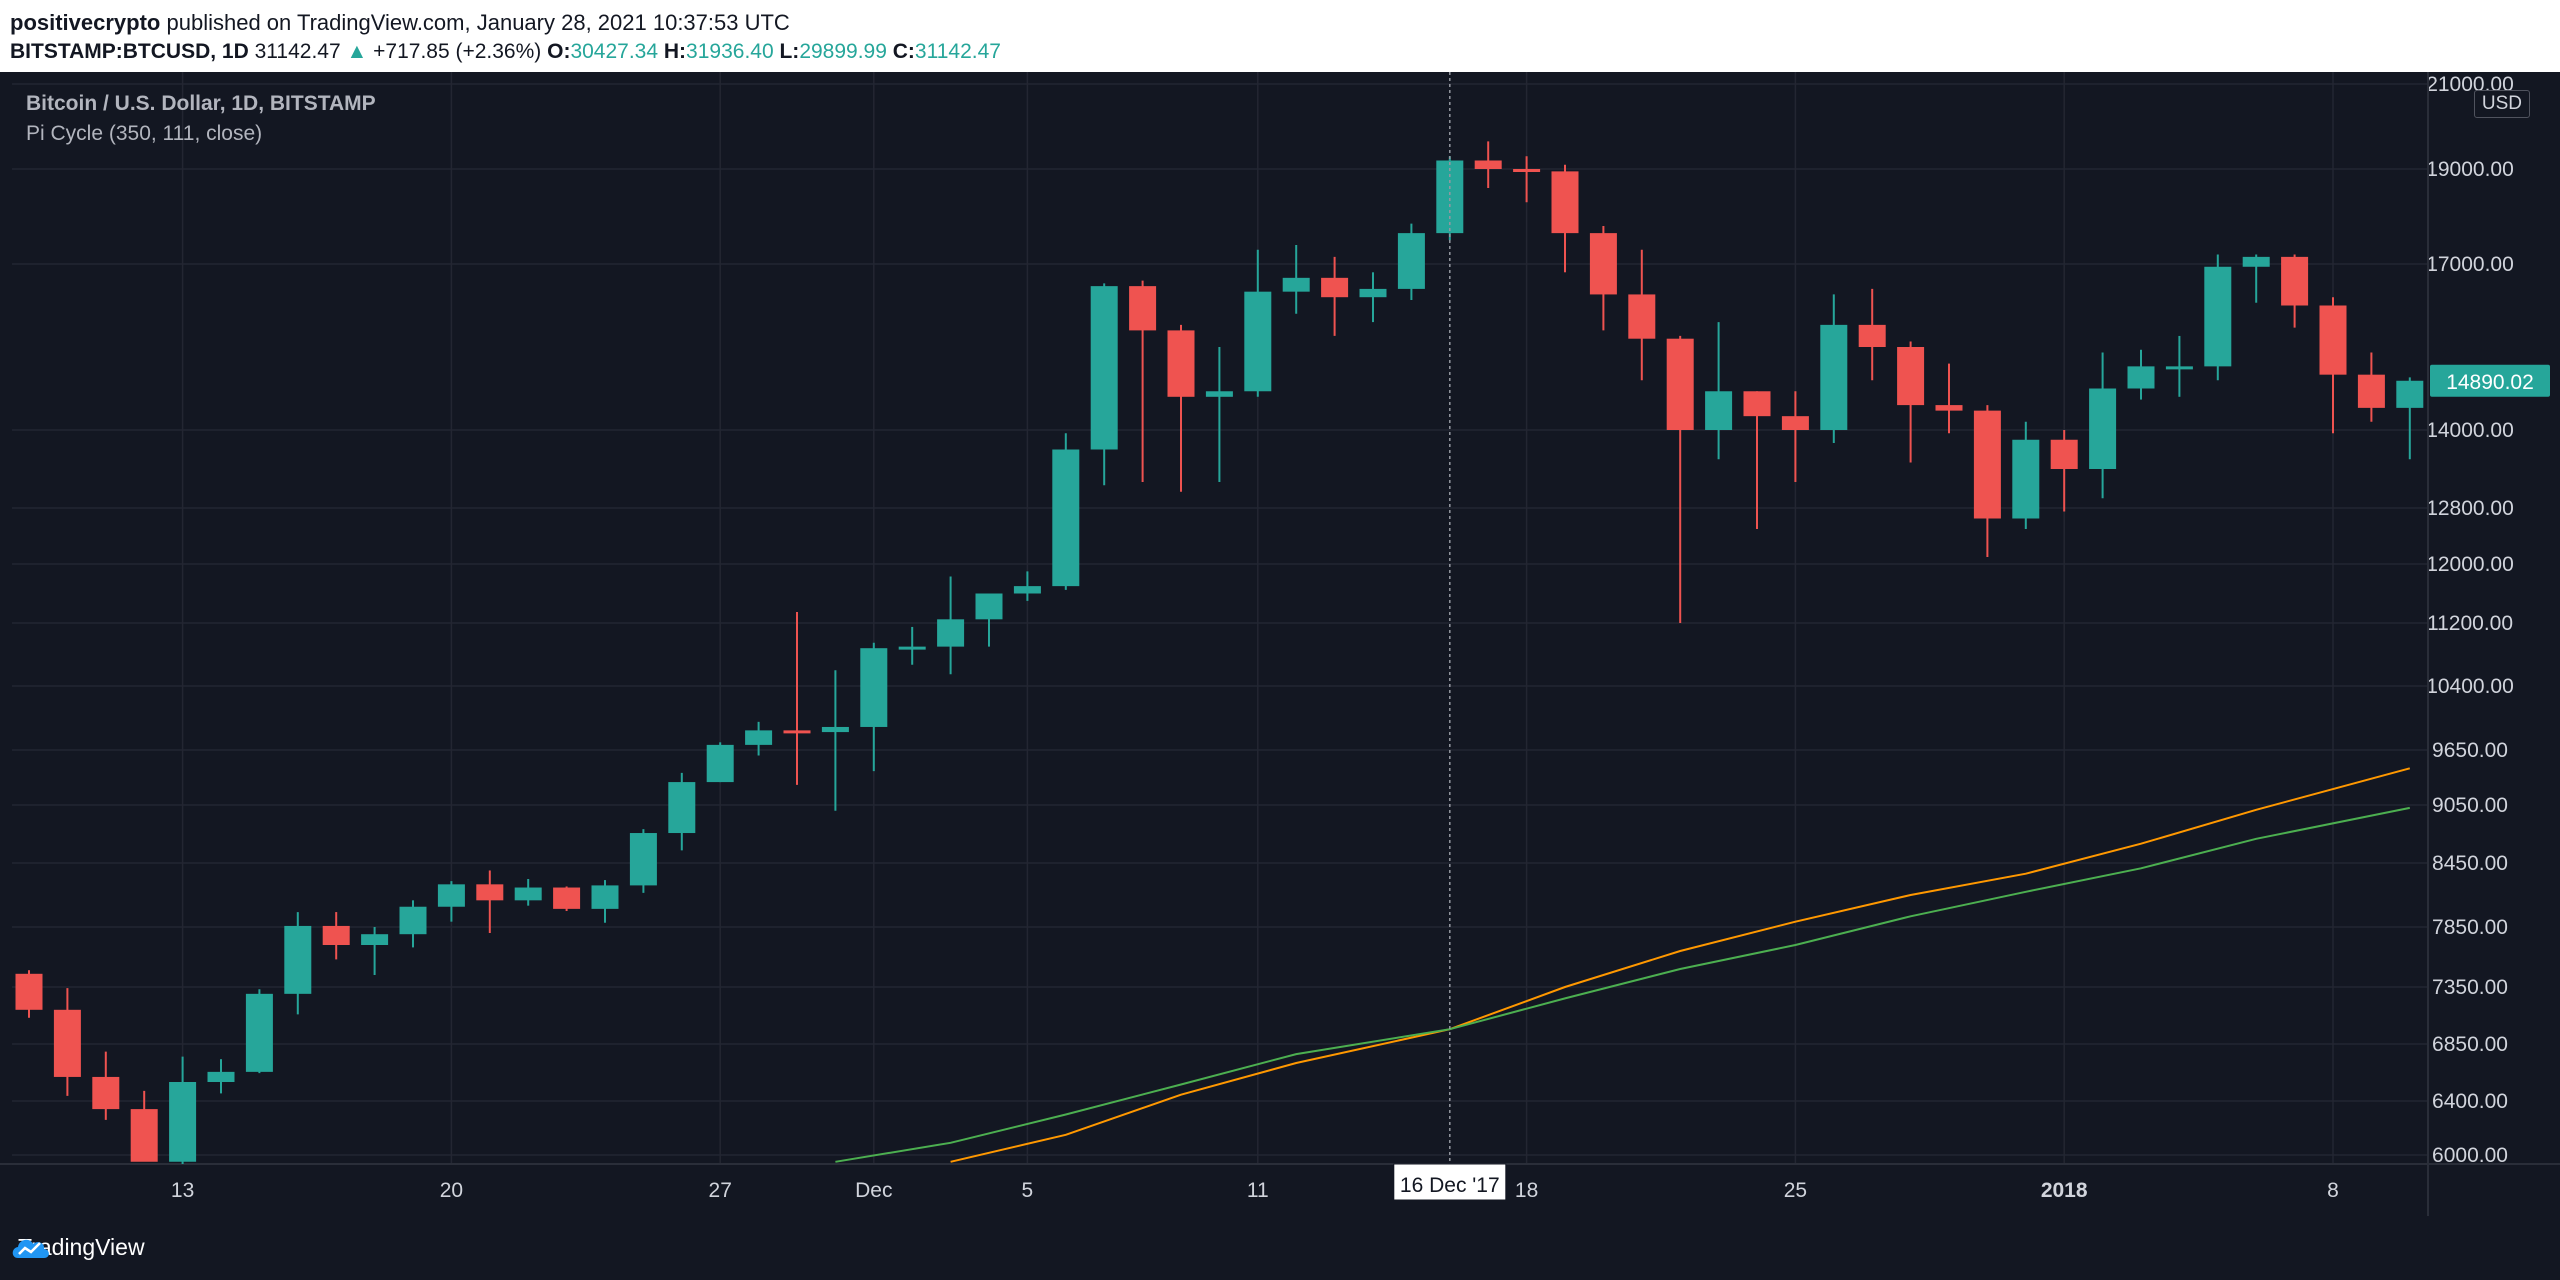 This screenshot has height=1280, width=2560. What do you see at coordinates (2501, 104) in the screenshot?
I see `currency-badge: USD` at bounding box center [2501, 104].